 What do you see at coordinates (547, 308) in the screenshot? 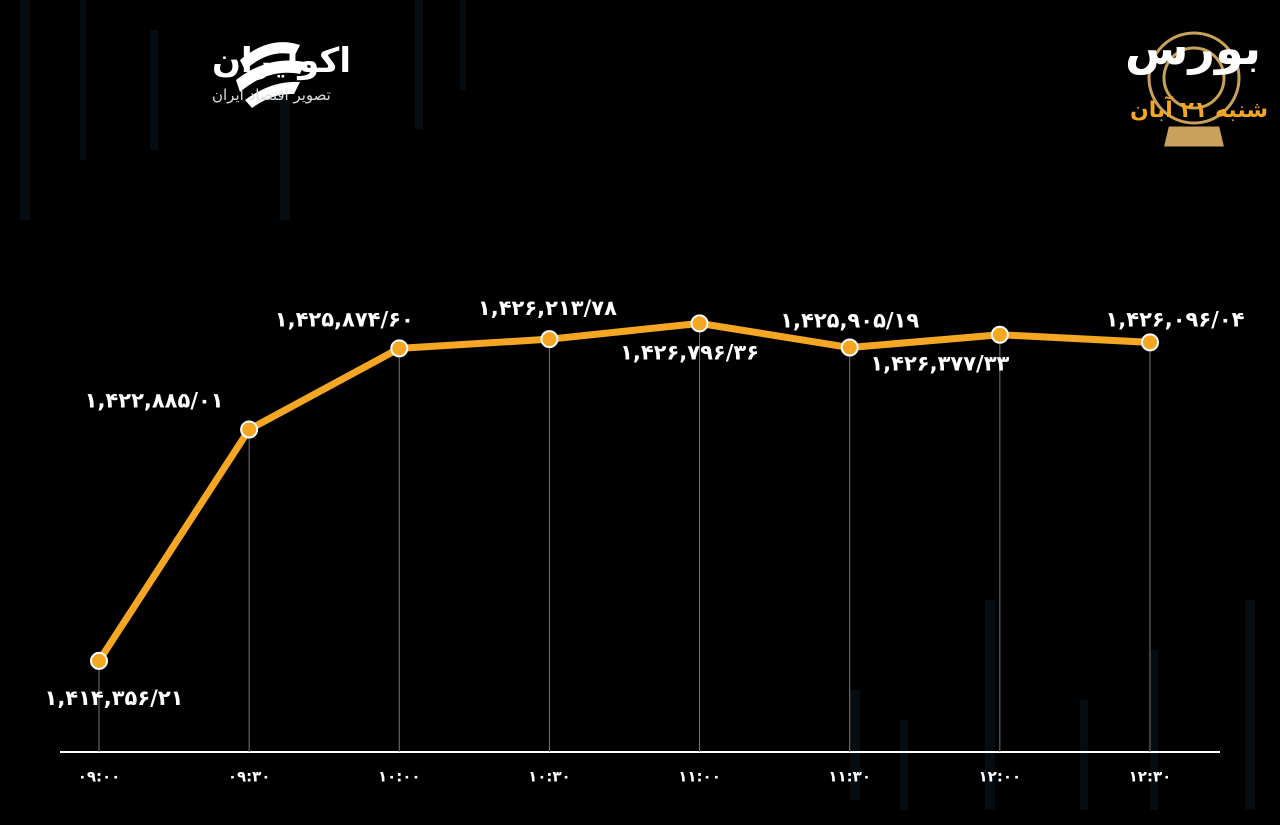
I see `value-label: ۱,۴۲۶,۲۱۳/۷۸` at bounding box center [547, 308].